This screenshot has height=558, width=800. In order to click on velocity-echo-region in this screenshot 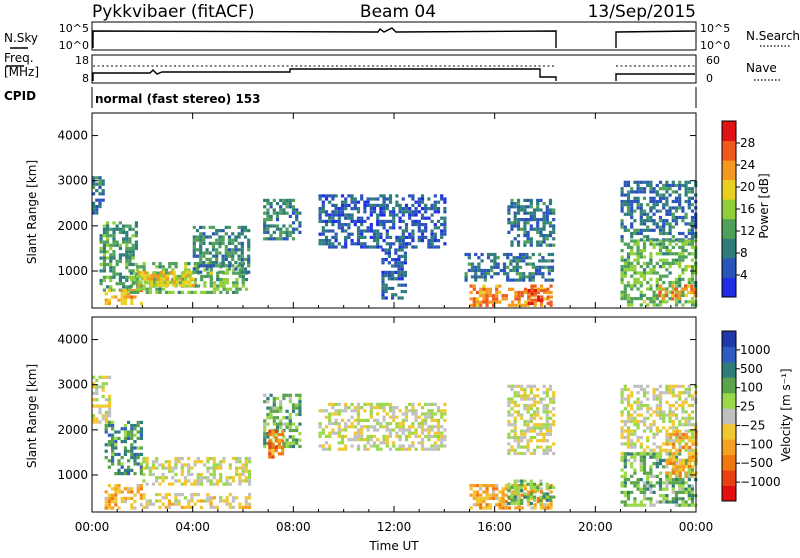, I will do `click(659, 479)`.